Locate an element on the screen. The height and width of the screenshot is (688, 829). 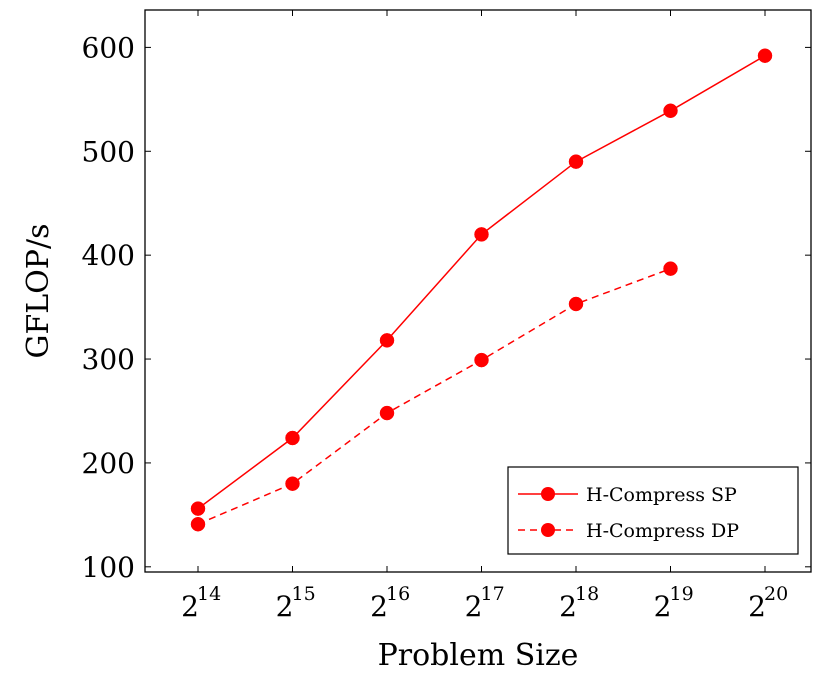
y-tick-label: 600 is located at coordinates (108, 47).